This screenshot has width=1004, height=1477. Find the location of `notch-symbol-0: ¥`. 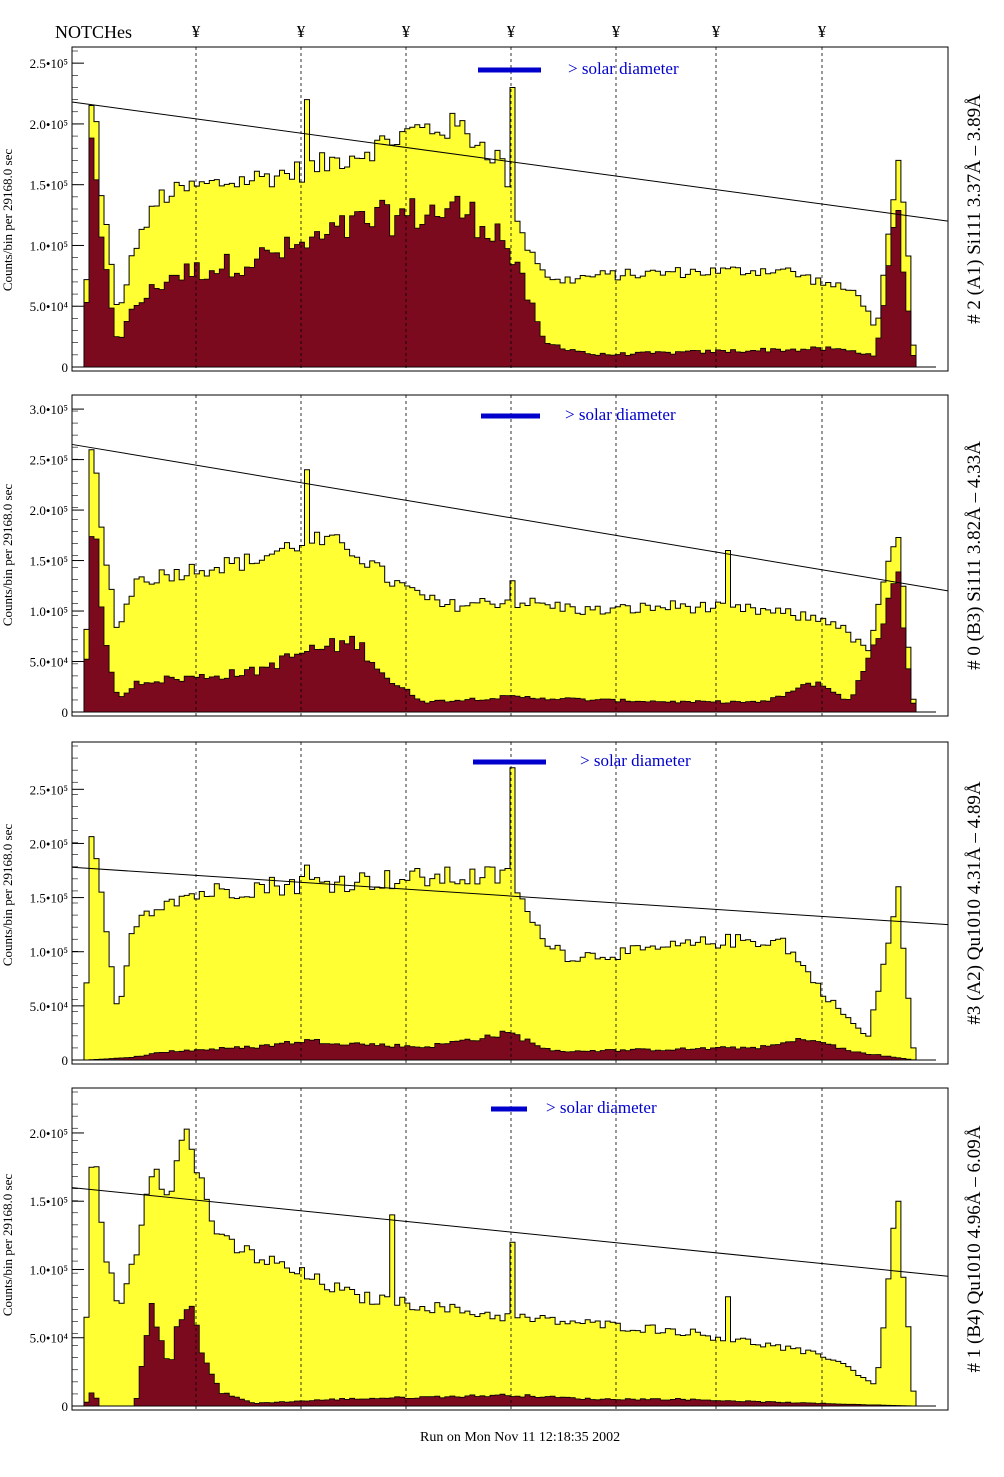

notch-symbol-0: ¥ is located at coordinates (196, 31).